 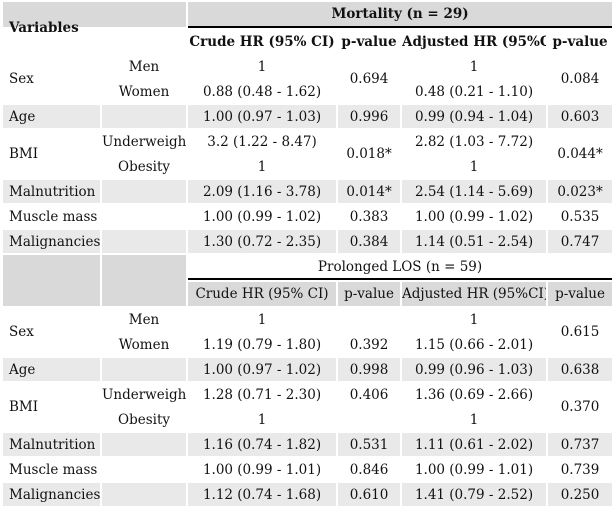 What do you see at coordinates (474, 344) in the screenshot?
I see `hr-value-cell: 1.15 (0.66 - 2.01)` at bounding box center [474, 344].